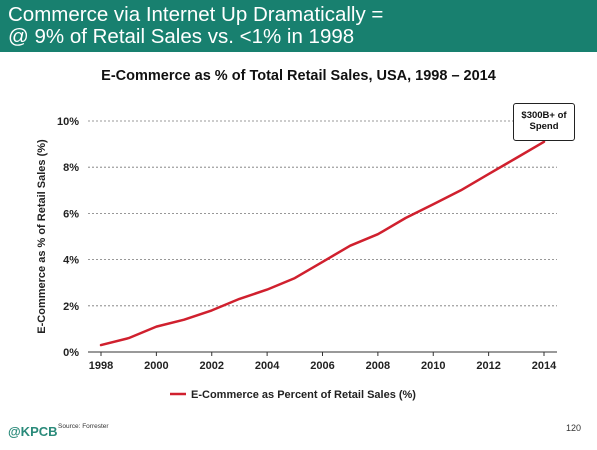 The width and height of the screenshot is (597, 450). I want to click on y-tick-label: 10%, so click(68, 122).